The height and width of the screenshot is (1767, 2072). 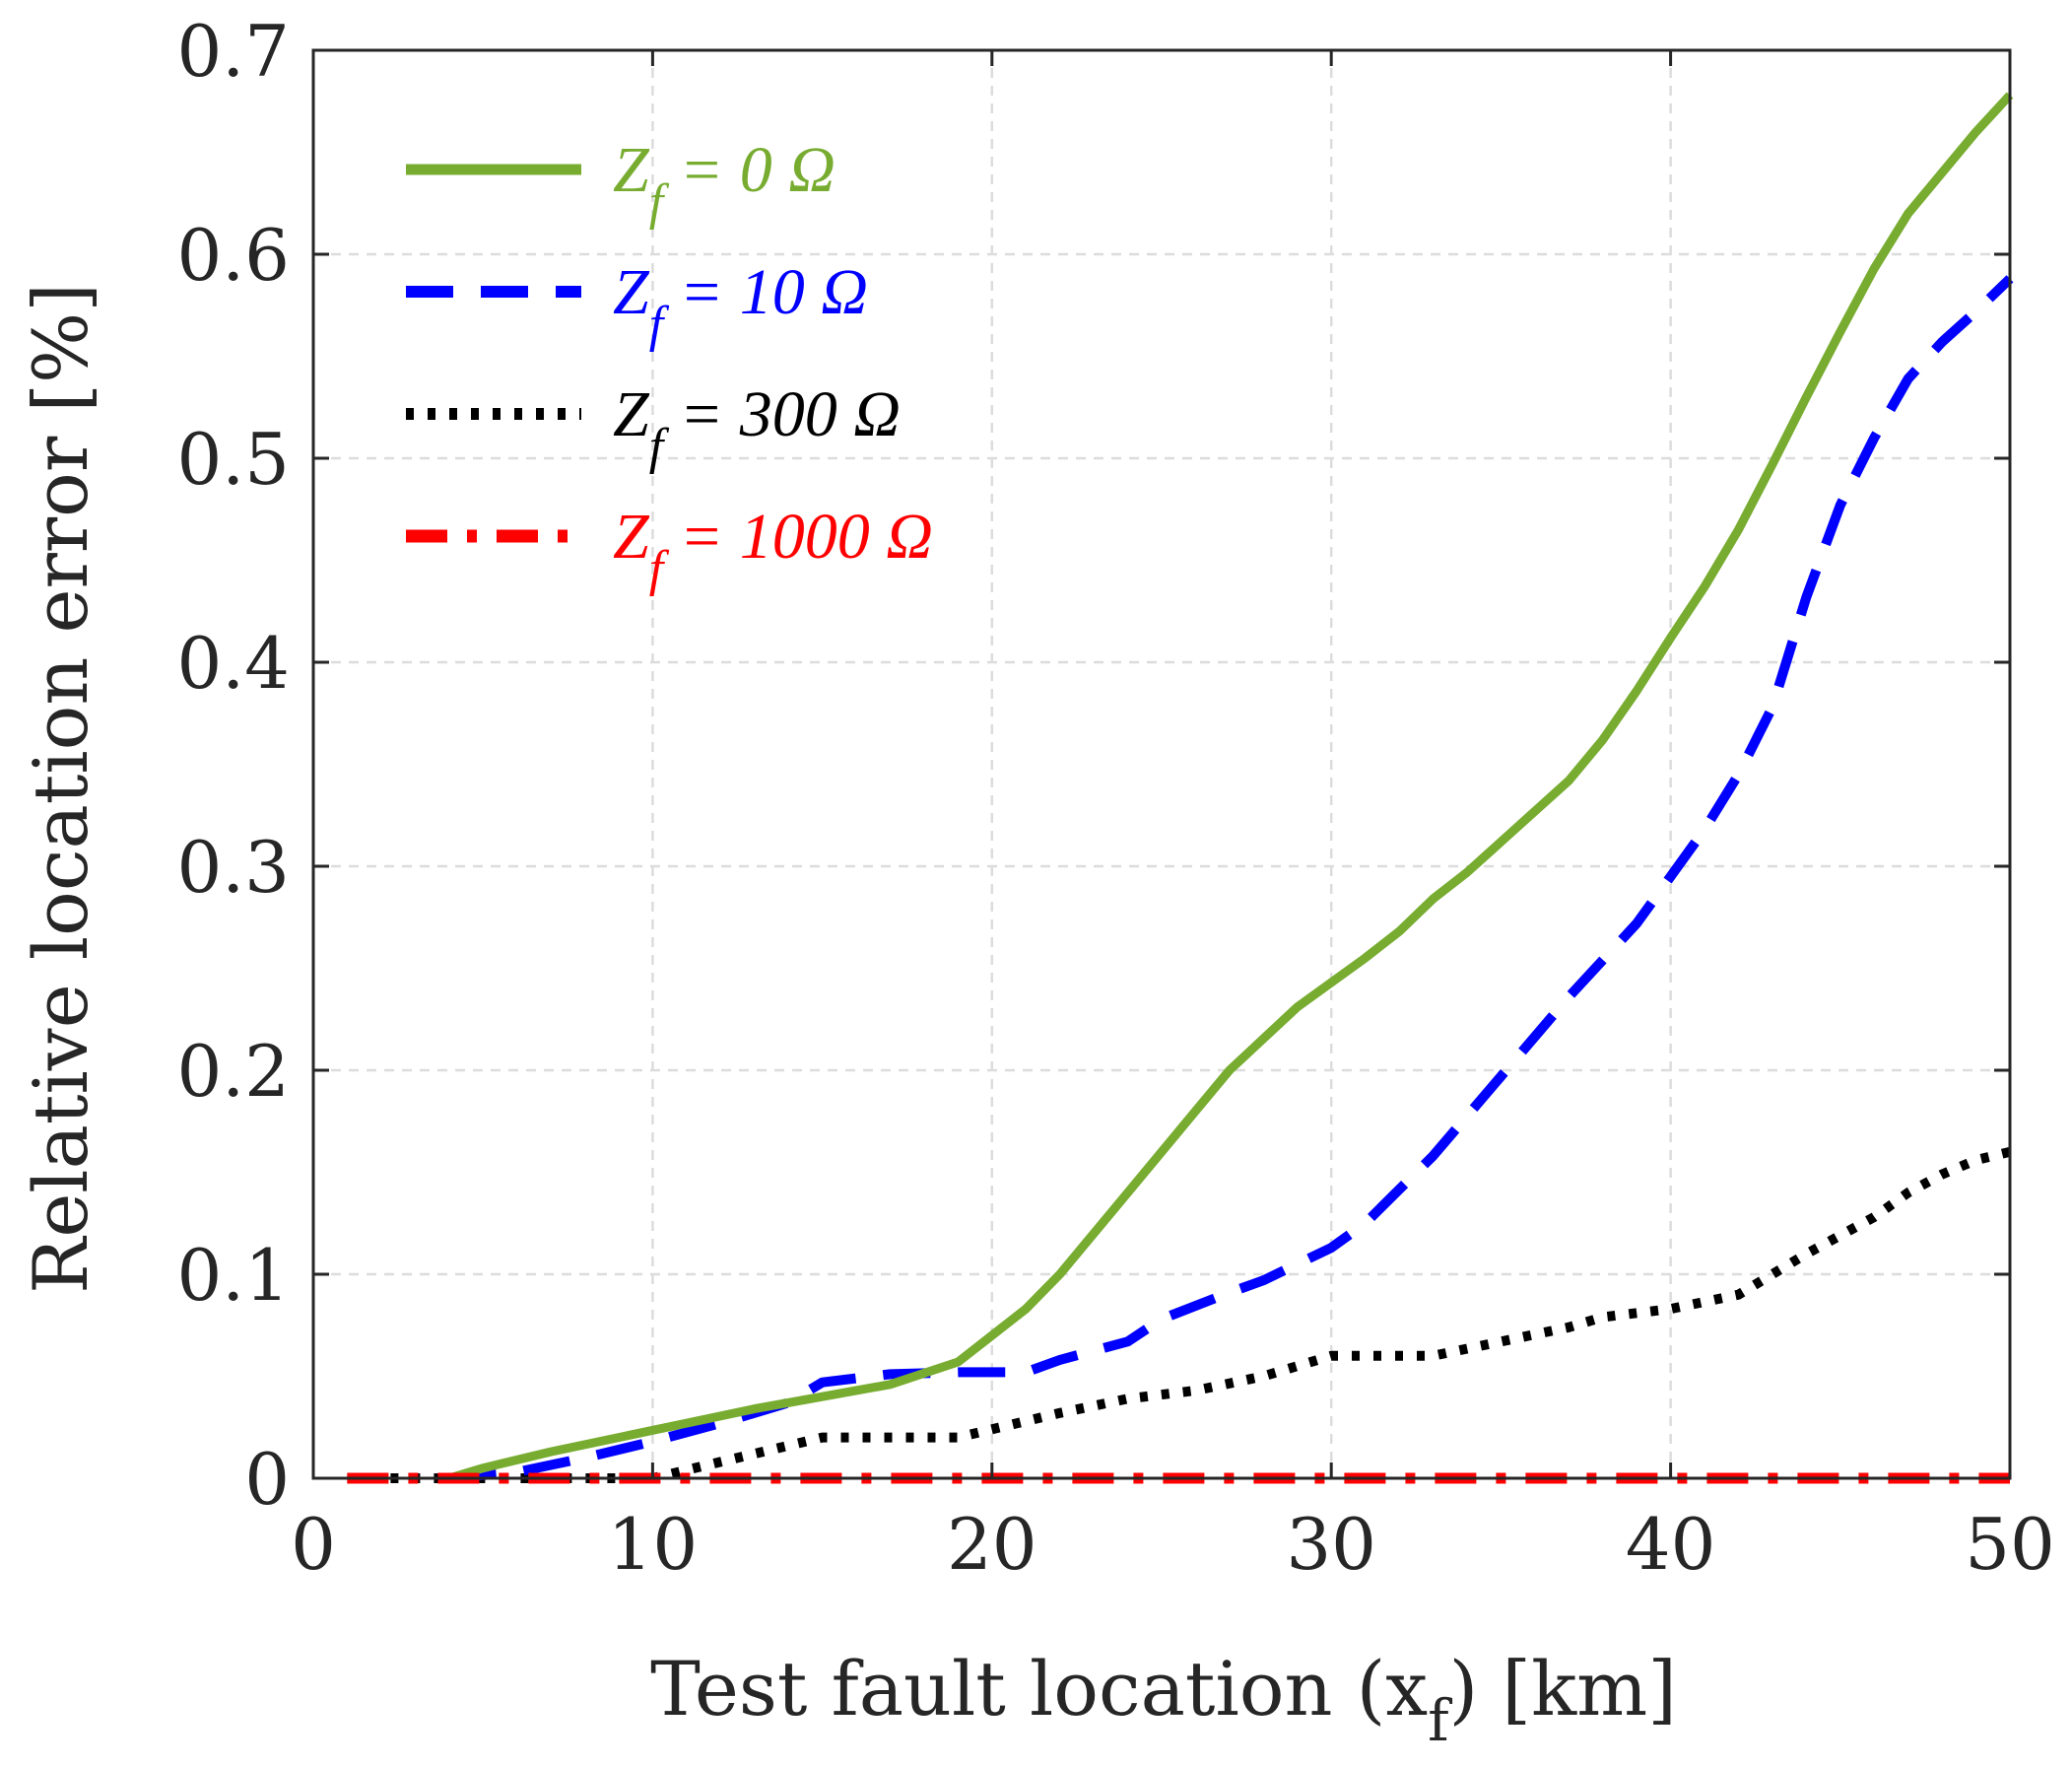 I want to click on x-tick-label: 10, so click(x=654, y=1544).